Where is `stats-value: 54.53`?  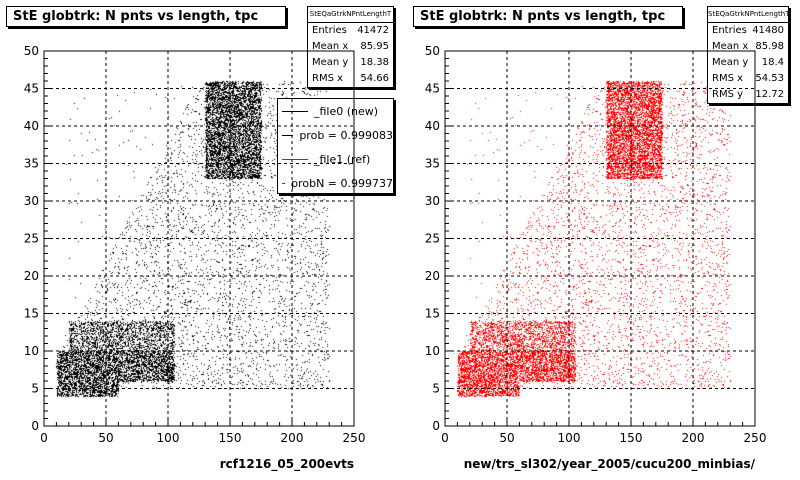
stats-value: 54.53 is located at coordinates (769, 78).